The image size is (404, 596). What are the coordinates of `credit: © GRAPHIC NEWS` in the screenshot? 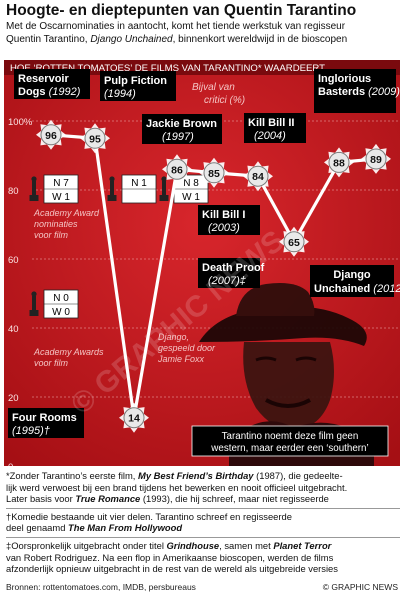 It's located at (360, 587).